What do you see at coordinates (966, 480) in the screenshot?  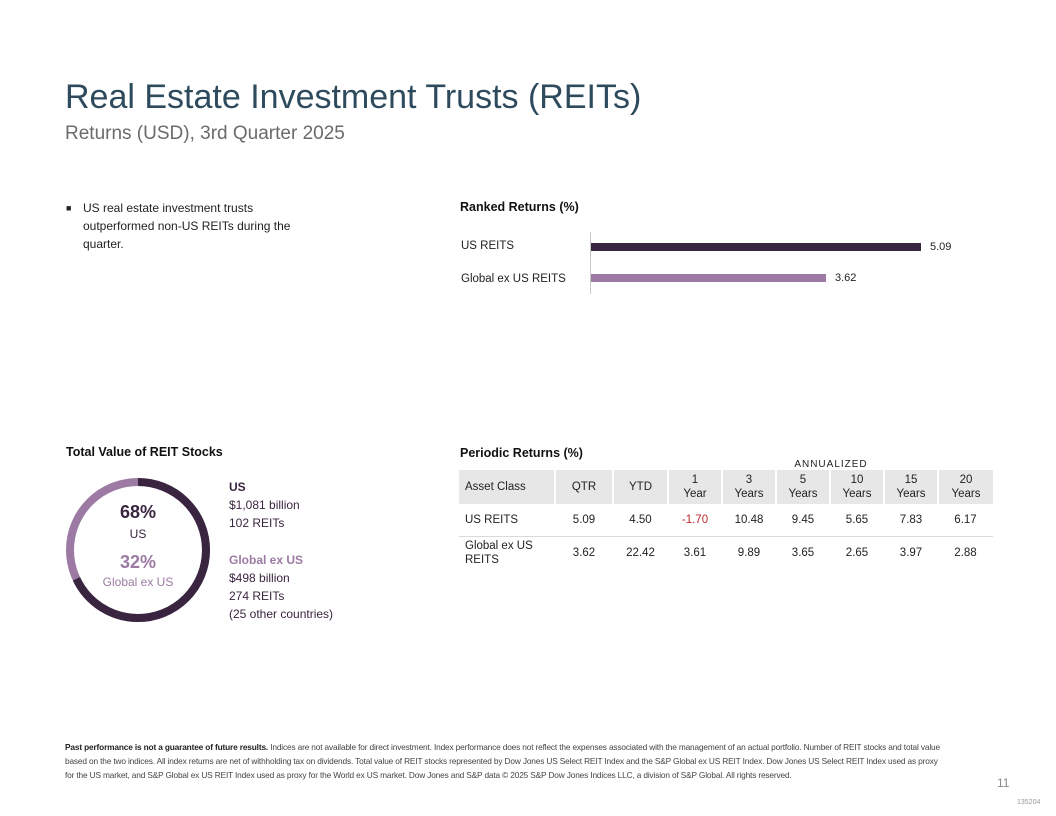 I see `col-20-years-num: 20` at bounding box center [966, 480].